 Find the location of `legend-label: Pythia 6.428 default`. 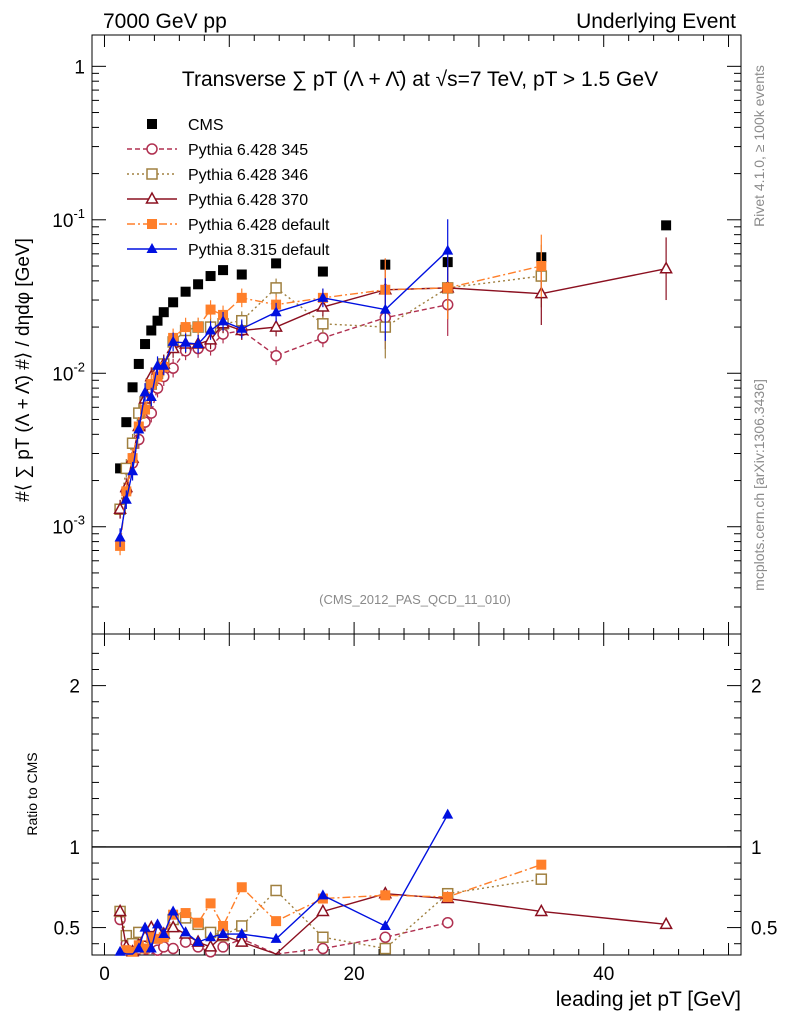

legend-label: Pythia 6.428 default is located at coordinates (259, 225).